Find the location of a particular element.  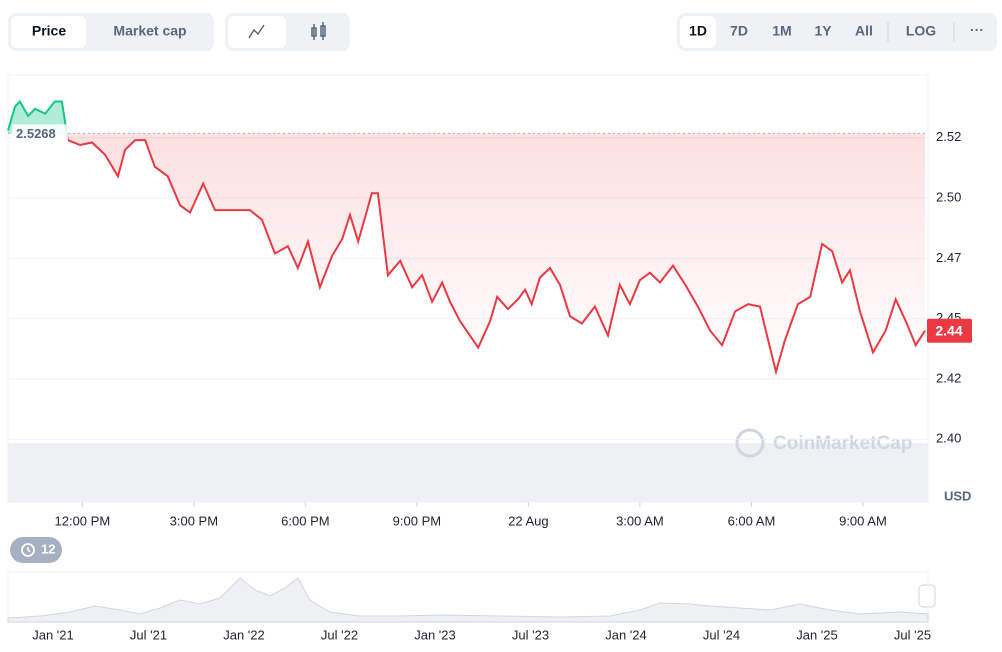

range: All is located at coordinates (864, 31).